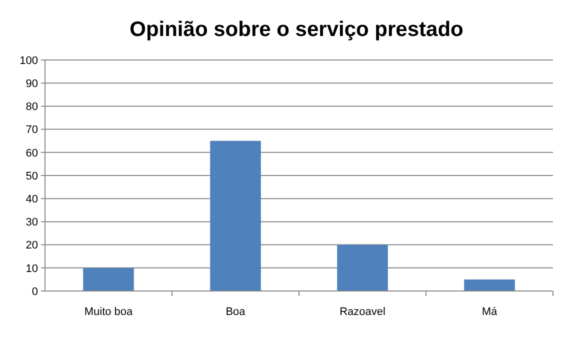 The width and height of the screenshot is (573, 337). Describe the element at coordinates (490, 312) in the screenshot. I see `x-tick-label: Má` at that location.